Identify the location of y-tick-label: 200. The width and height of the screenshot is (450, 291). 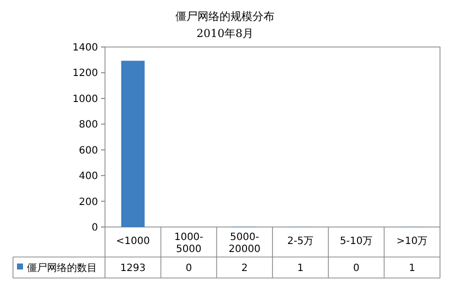
(88, 202).